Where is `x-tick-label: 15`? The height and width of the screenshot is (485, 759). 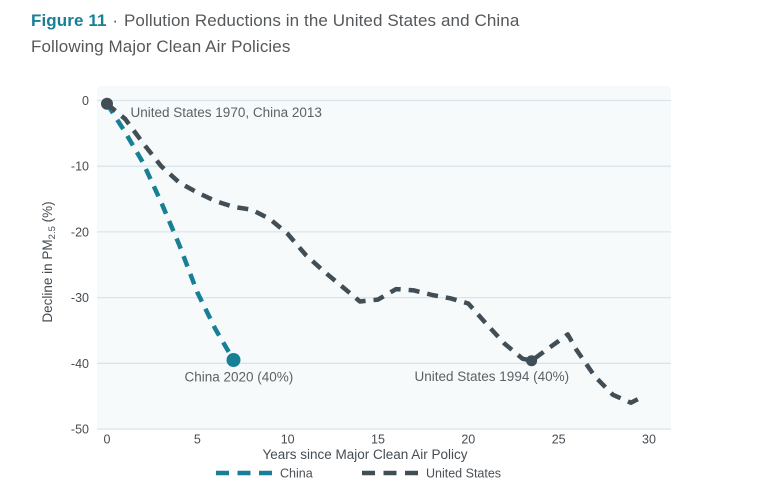 x-tick-label: 15 is located at coordinates (378, 440).